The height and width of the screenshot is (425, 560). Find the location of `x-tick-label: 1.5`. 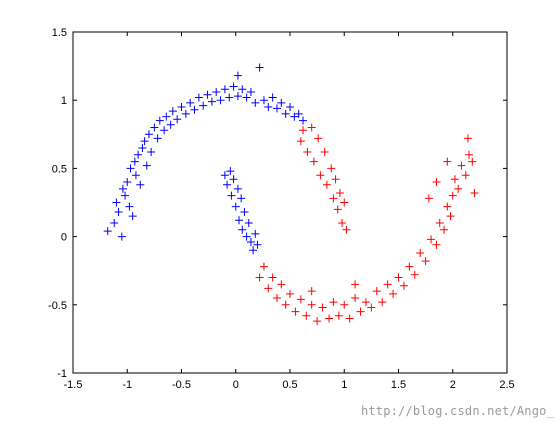

x-tick-label: 1.5 is located at coordinates (398, 385).